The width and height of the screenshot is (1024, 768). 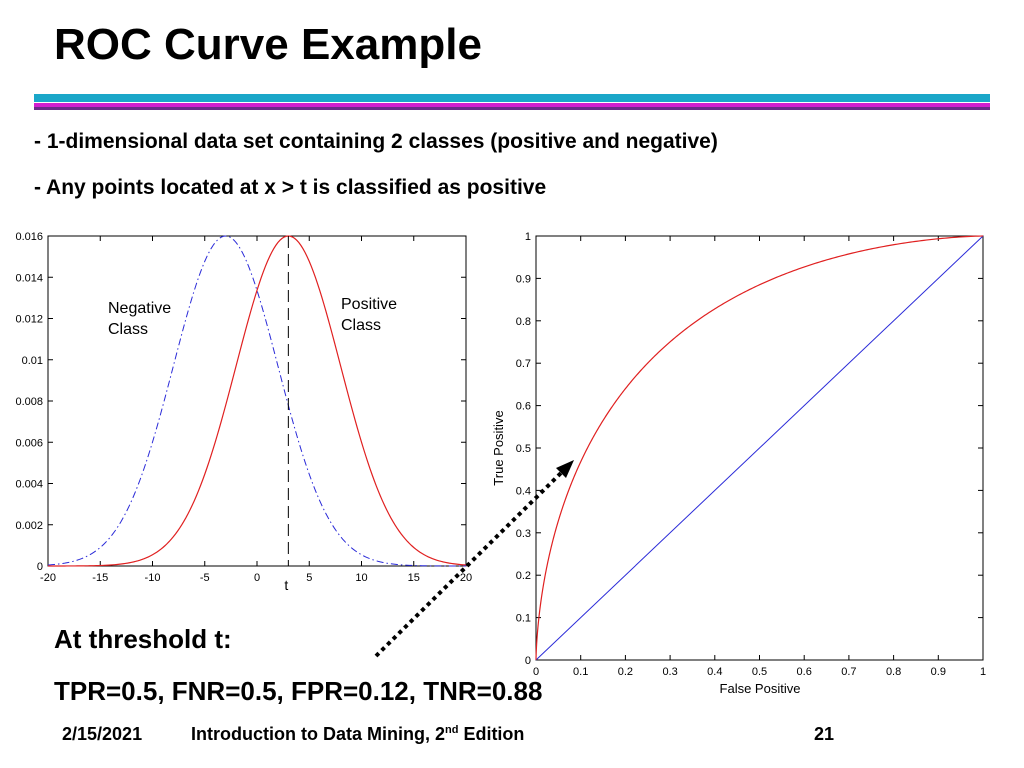 I want to click on x-tick-label: -5, so click(x=205, y=578).